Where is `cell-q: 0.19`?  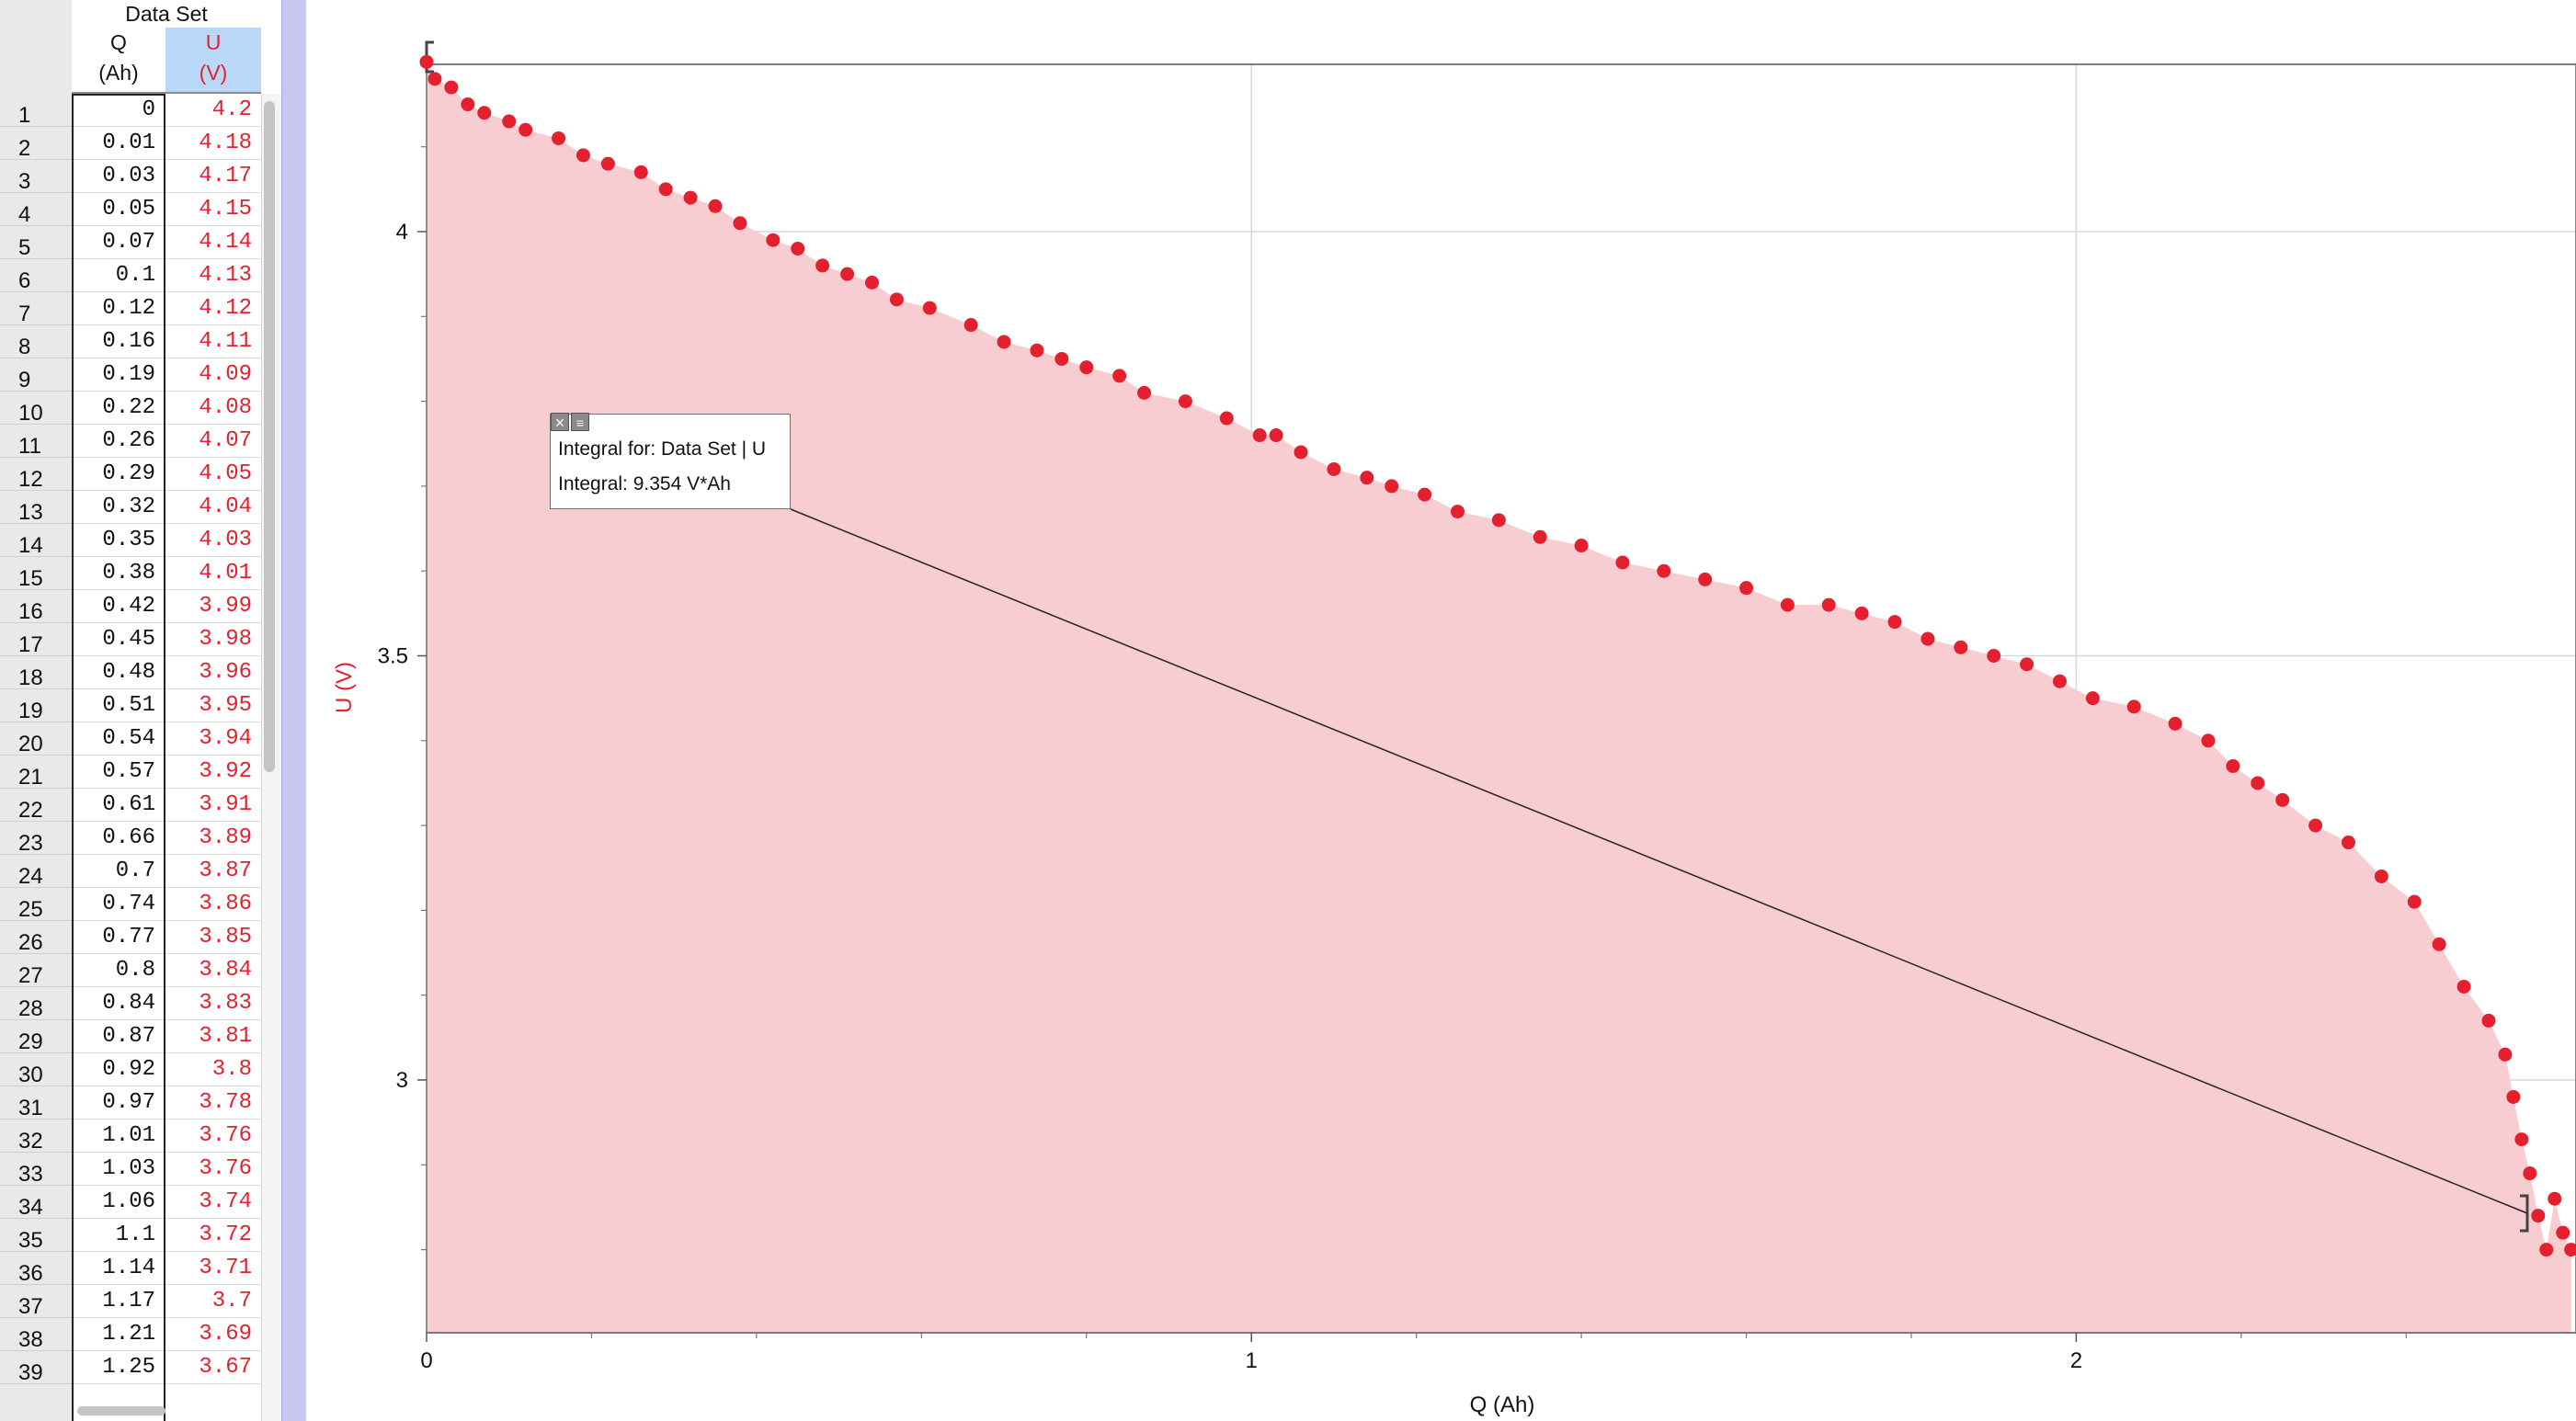
cell-q: 0.19 is located at coordinates (118, 375).